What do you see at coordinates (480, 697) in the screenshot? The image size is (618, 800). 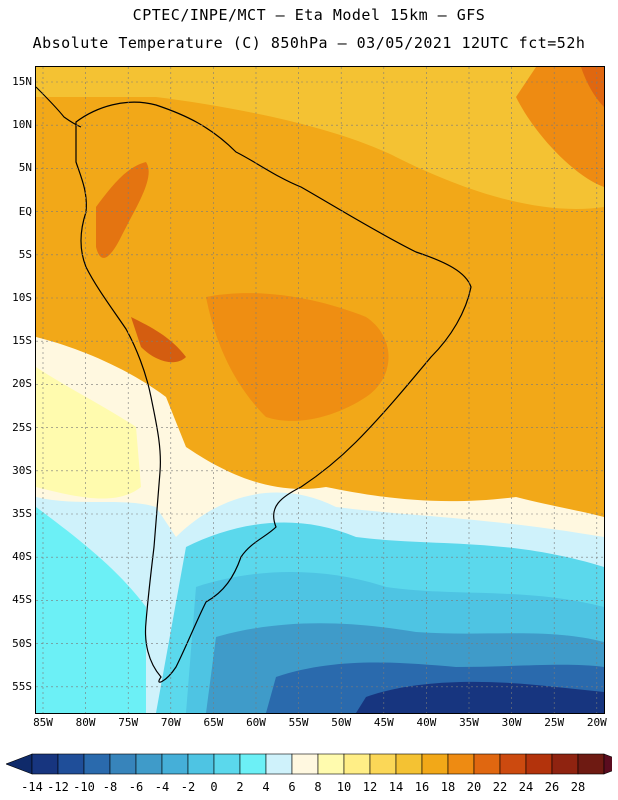 I see `field-neg14-neg12` at bounding box center [480, 697].